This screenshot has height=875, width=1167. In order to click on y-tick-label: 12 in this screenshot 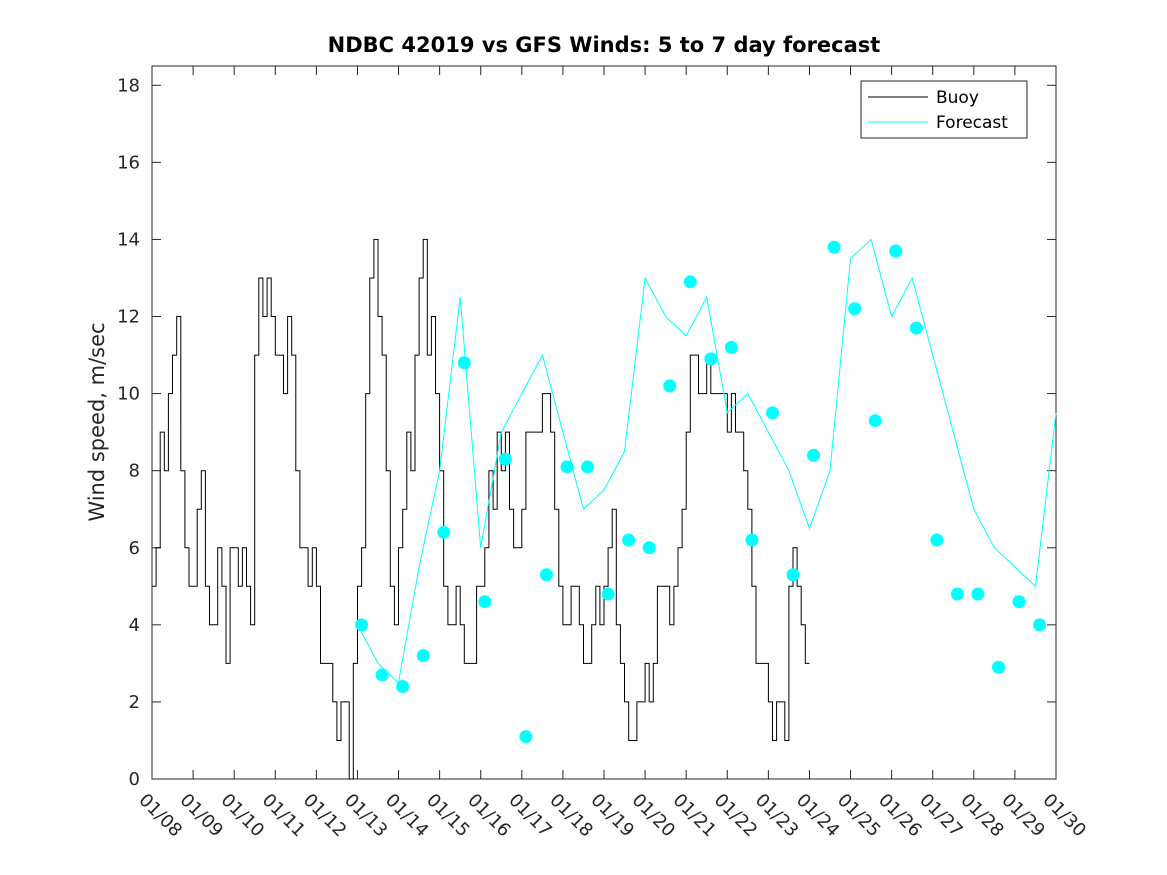, I will do `click(128, 317)`.